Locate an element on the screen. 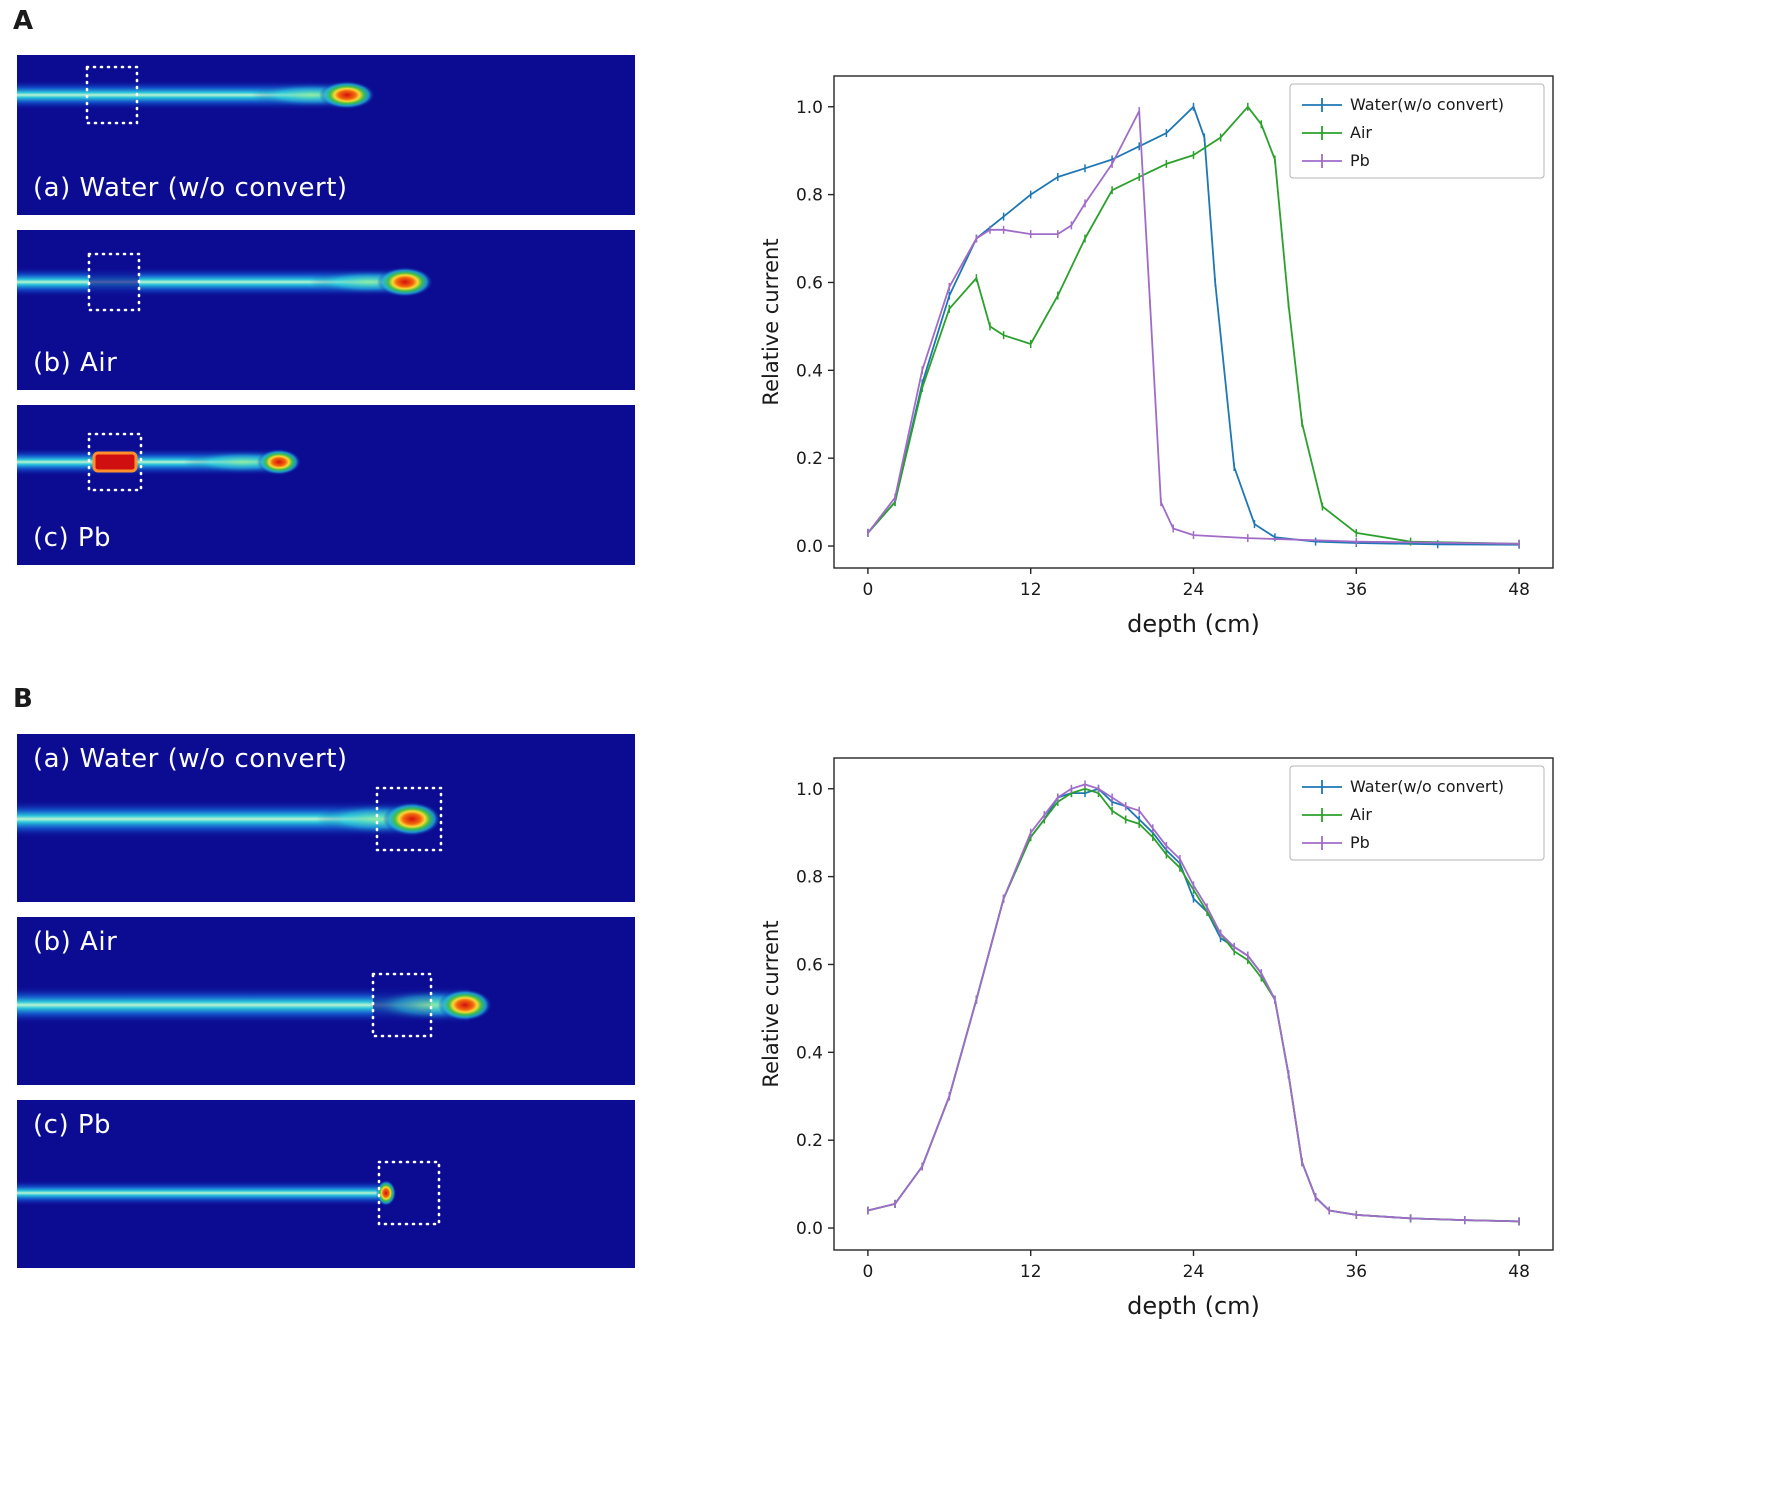  beam-image-a-water: (a) Water (w/o convert) is located at coordinates (326, 135).